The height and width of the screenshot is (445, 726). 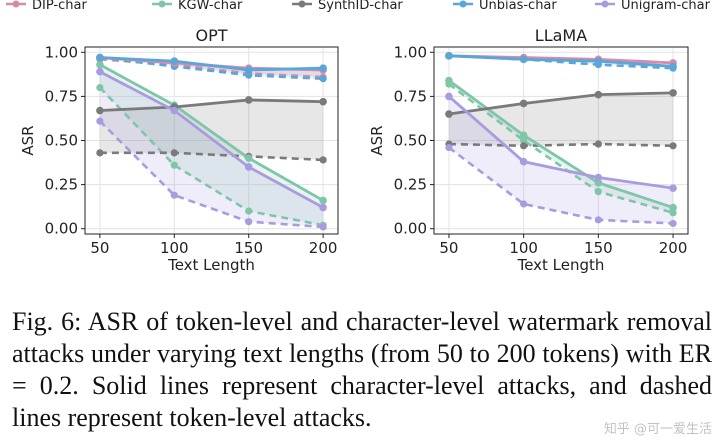 I want to click on watermark-text: 知乎 @可一爱生活, so click(x=657, y=429).